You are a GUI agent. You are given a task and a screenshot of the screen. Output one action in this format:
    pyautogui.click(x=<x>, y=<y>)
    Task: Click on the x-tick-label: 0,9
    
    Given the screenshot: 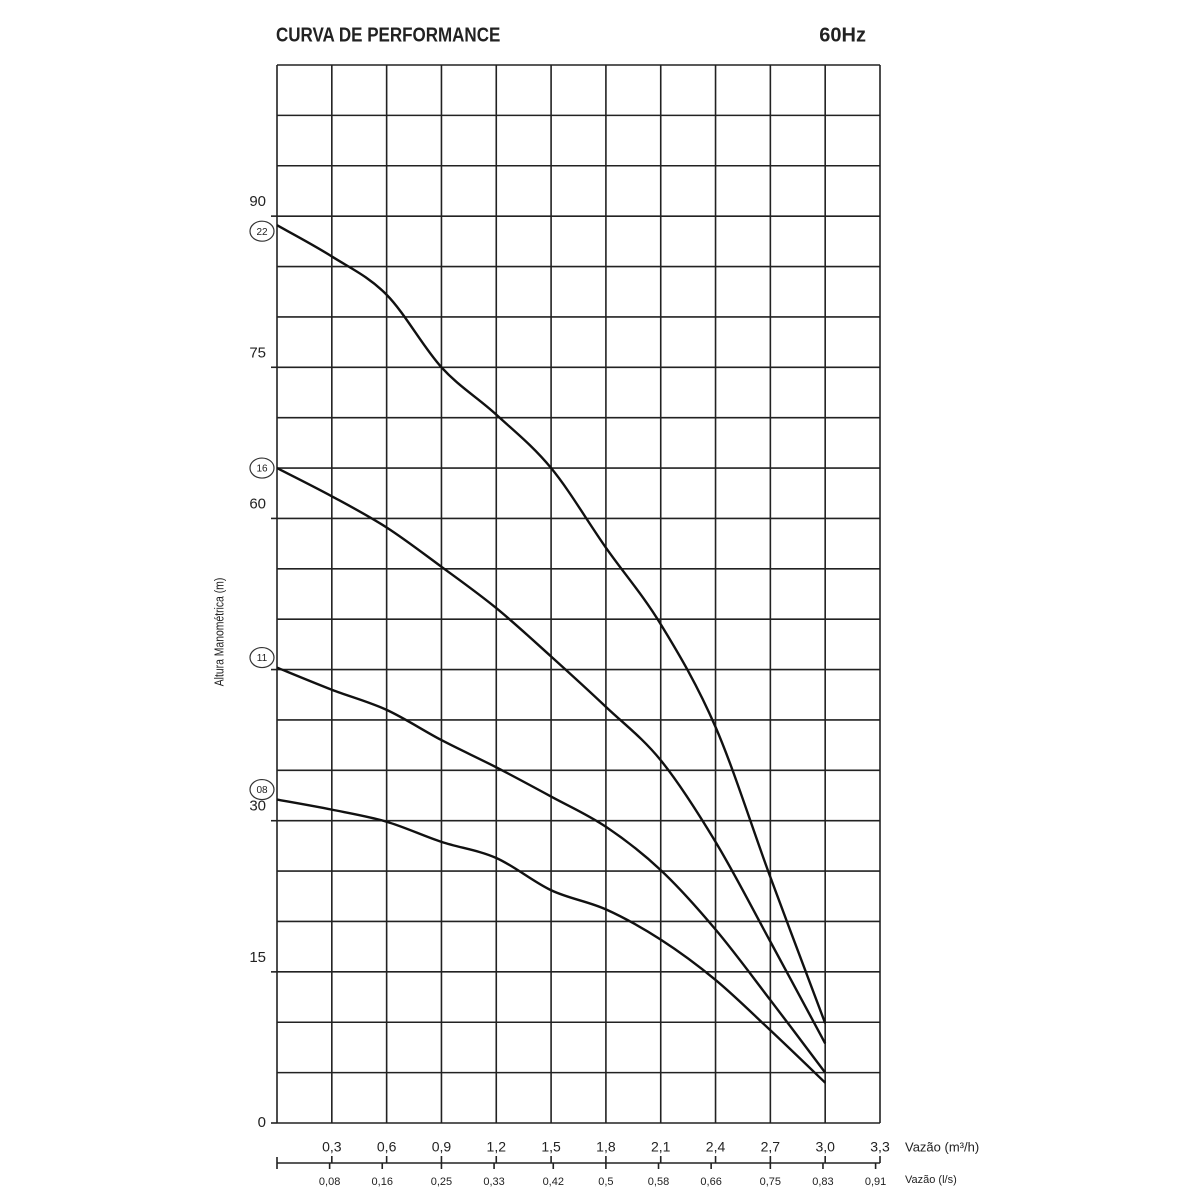 What is the action you would take?
    pyautogui.click(x=442, y=1147)
    